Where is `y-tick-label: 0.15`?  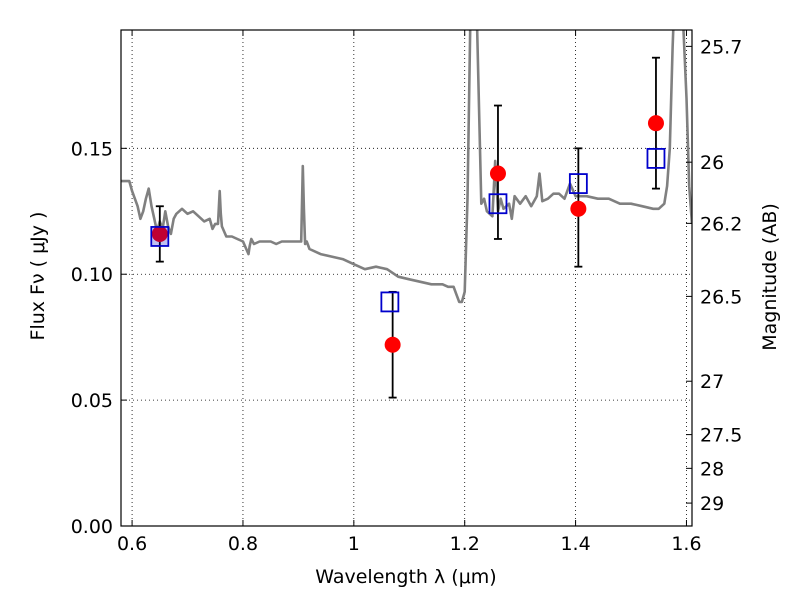 y-tick-label: 0.15 is located at coordinates (92, 149).